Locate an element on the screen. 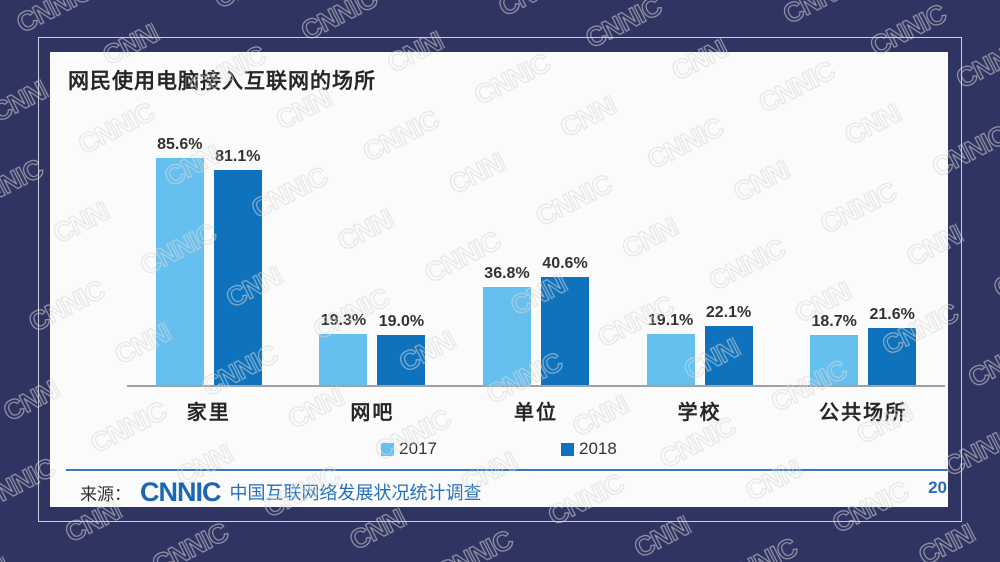 This screenshot has height=562, width=1000. bar-column: 22.1% is located at coordinates (728, 344).